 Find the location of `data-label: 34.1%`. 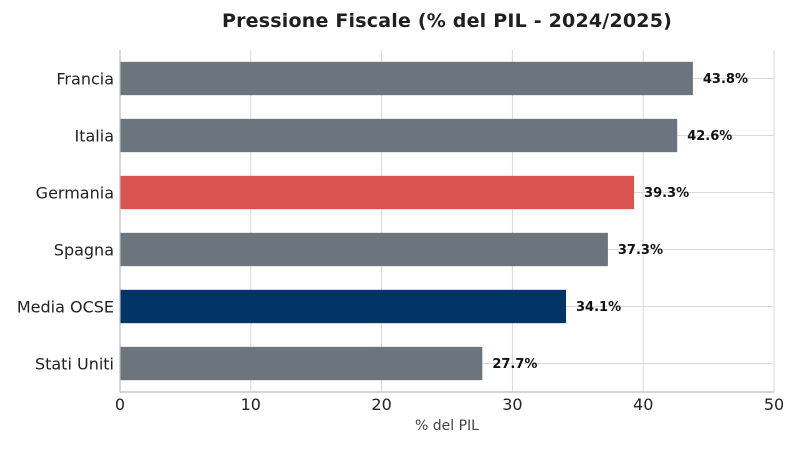

data-label: 34.1% is located at coordinates (598, 307).